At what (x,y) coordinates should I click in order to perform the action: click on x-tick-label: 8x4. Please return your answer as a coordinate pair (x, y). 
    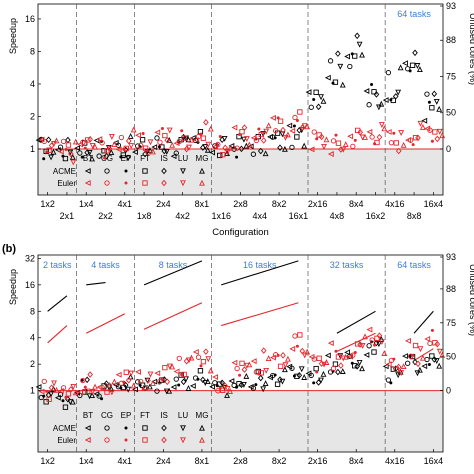
    Looking at the image, I should click on (356, 461).